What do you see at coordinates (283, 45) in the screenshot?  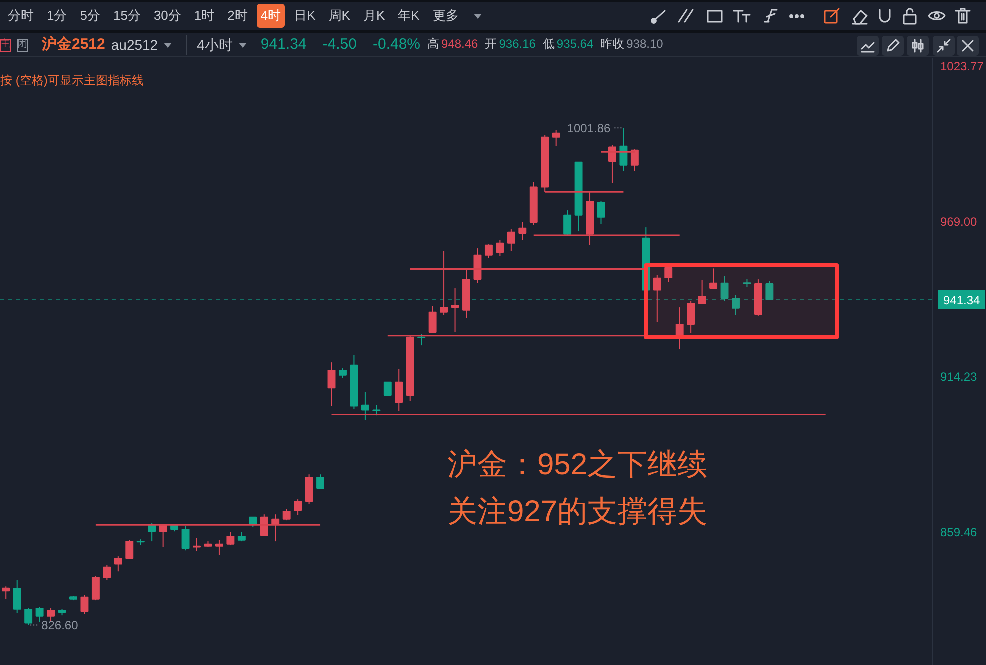 I see `text: 941.34` at bounding box center [283, 45].